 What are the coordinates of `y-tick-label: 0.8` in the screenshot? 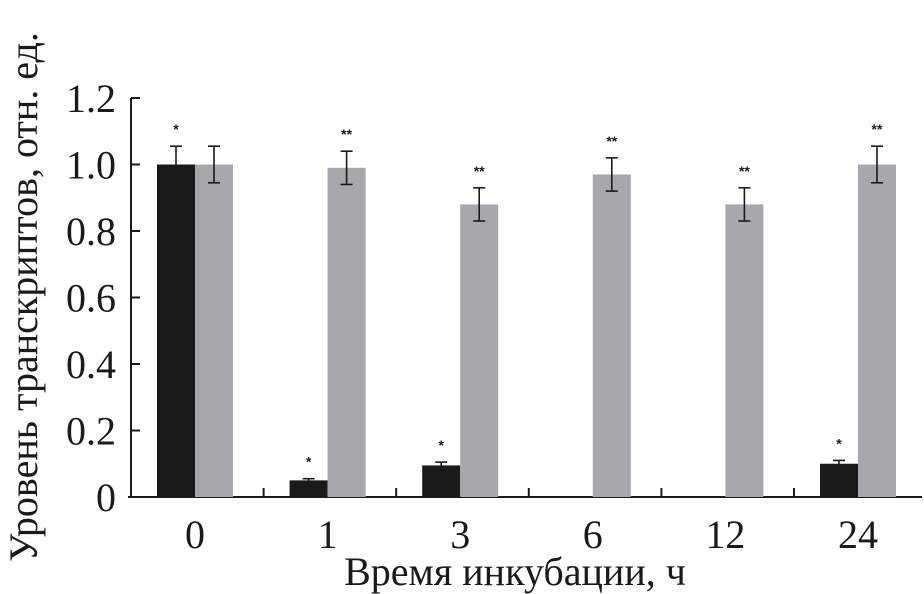 It's located at (91, 231).